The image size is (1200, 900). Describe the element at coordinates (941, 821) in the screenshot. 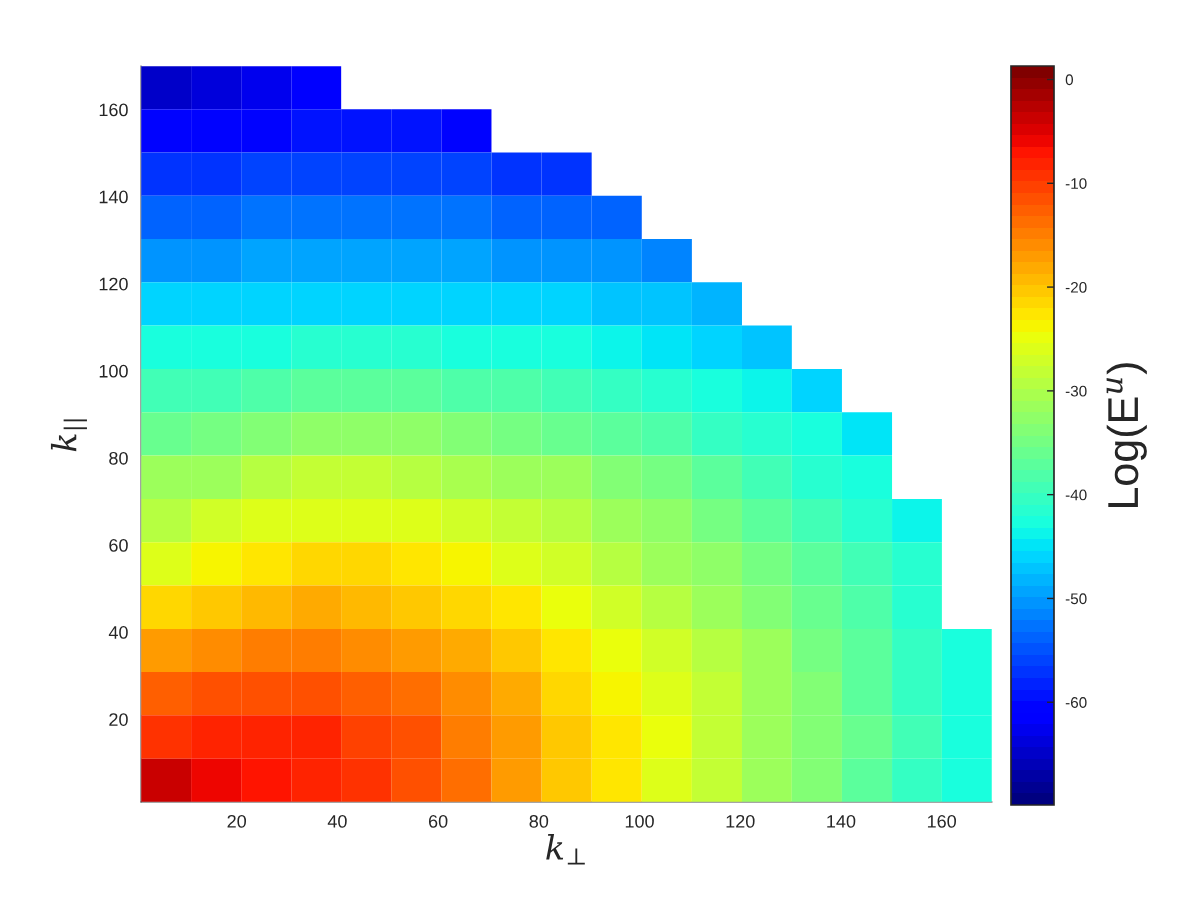

I see `x-tick-label: 160` at that location.